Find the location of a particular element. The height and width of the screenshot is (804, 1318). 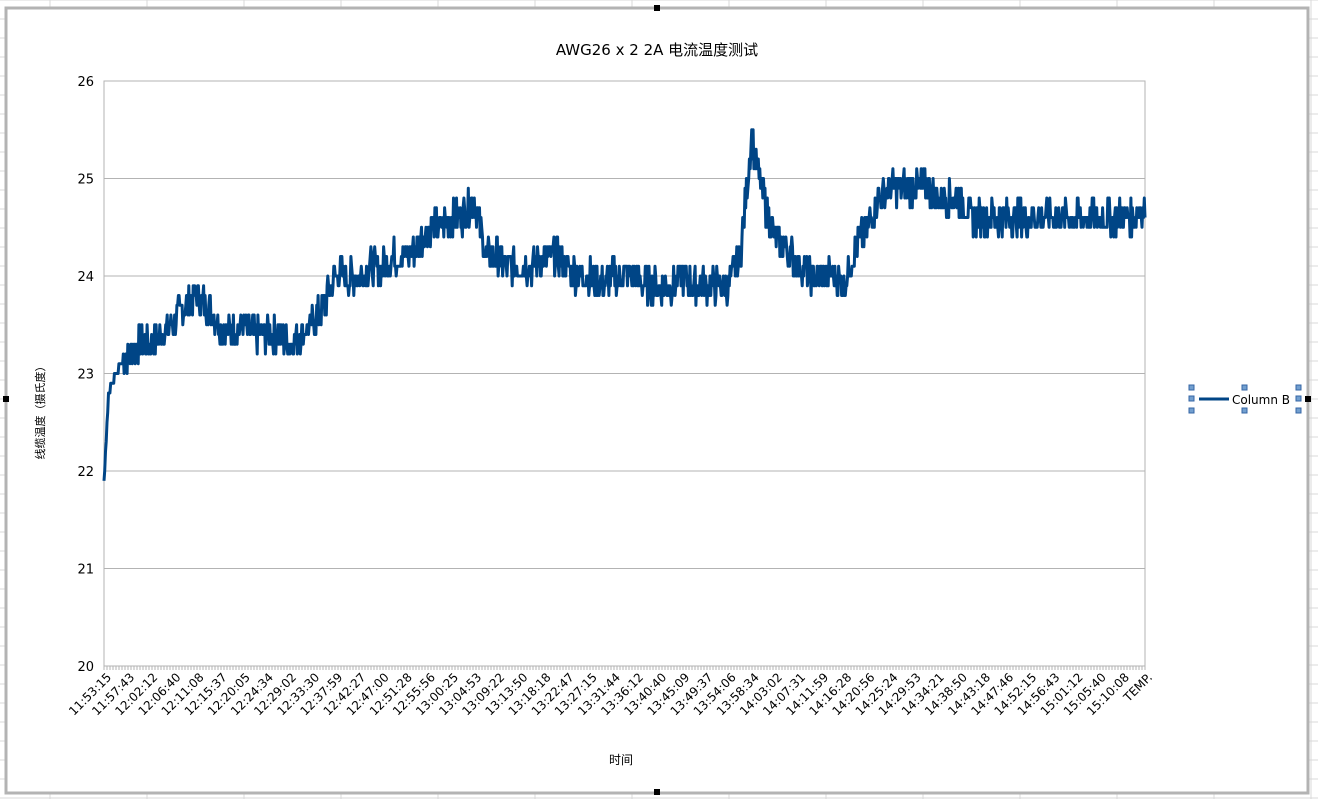

handle-top is located at coordinates (657, 8).